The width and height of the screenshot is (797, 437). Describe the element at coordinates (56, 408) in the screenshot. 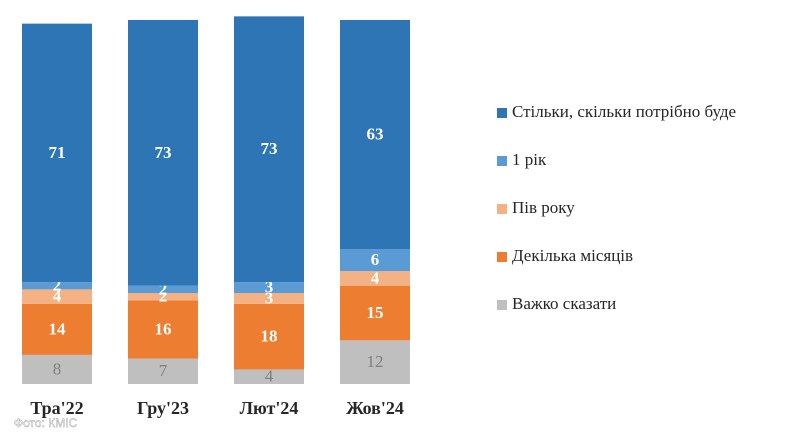

I see `x-tick-label: Тра'22` at that location.